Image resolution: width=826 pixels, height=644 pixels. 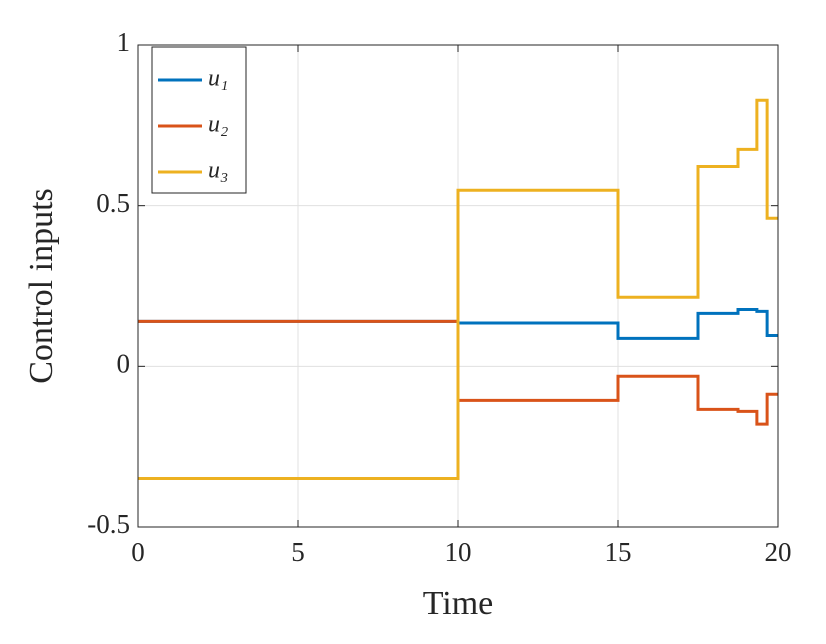 What do you see at coordinates (138, 552) in the screenshot?
I see `x-tick-label: 0` at bounding box center [138, 552].